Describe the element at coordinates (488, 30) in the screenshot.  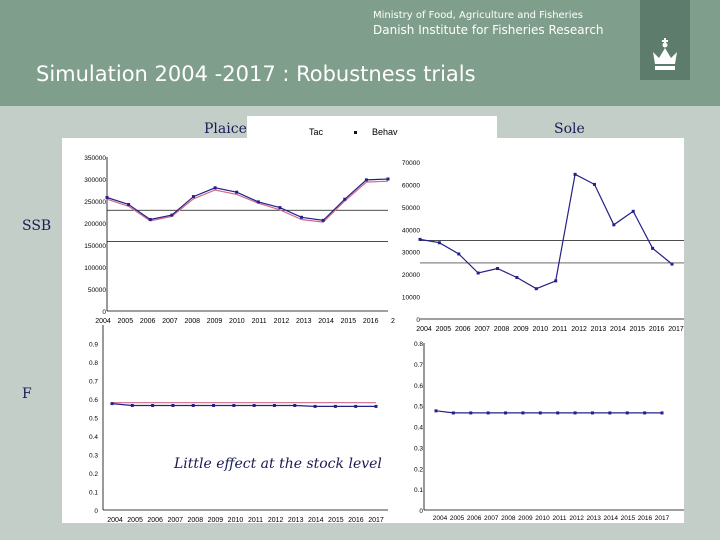
I see `institute-name: Danish Institute for Fisheries Research` at that location.